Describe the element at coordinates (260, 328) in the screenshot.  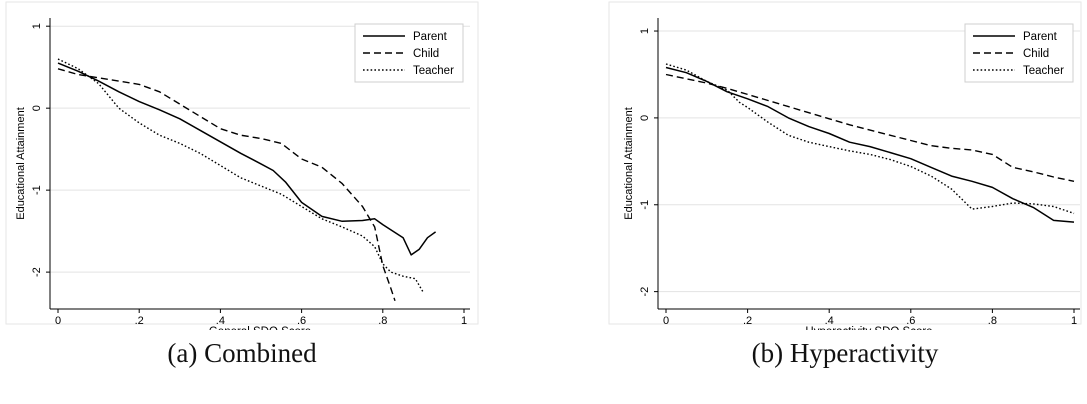
I see `x-axis-title: General SDQ Score` at that location.